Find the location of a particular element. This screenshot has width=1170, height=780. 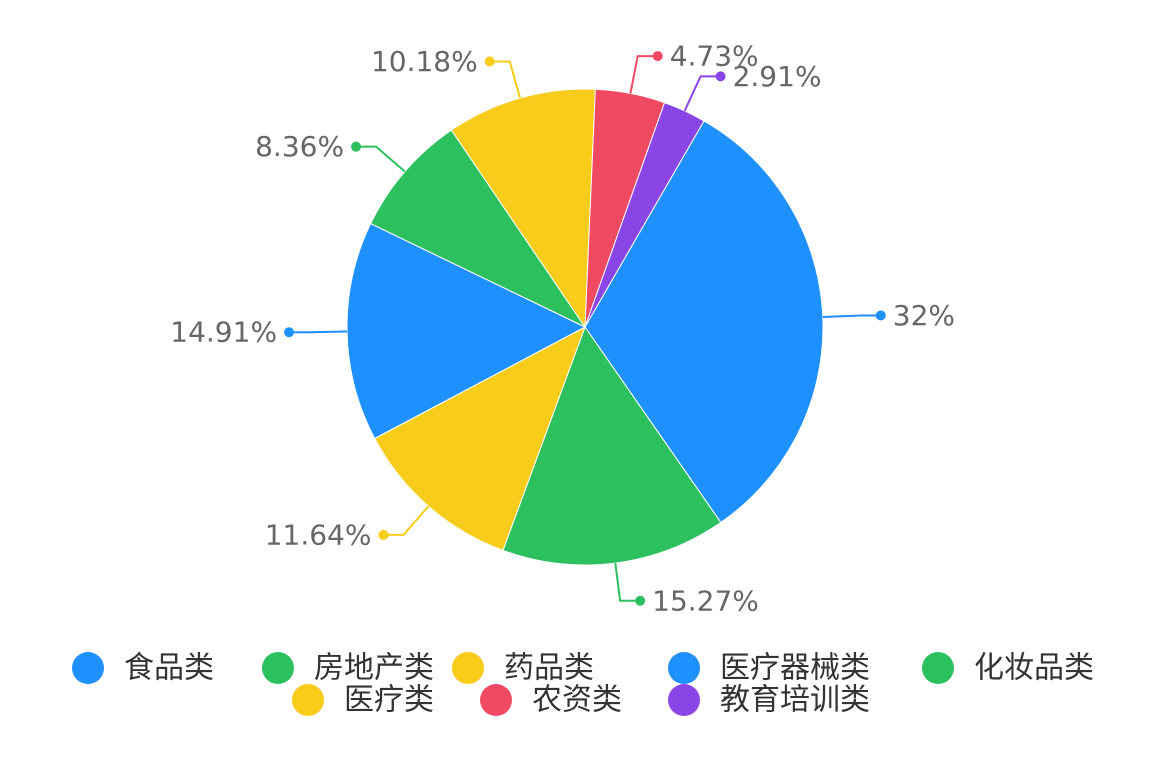

legend-label: 食品类 is located at coordinates (169, 668).